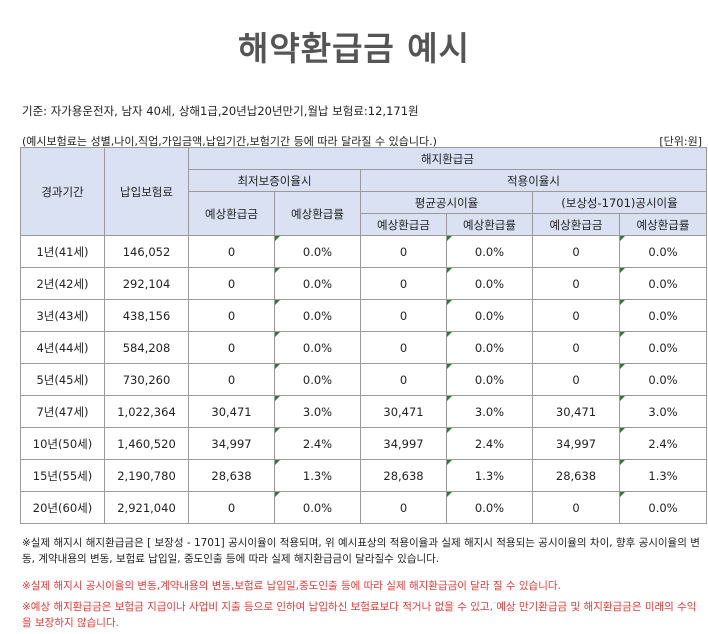 The height and width of the screenshot is (634, 708). Describe the element at coordinates (317, 213) in the screenshot. I see `header-min-ratio: 예상환급률` at that location.